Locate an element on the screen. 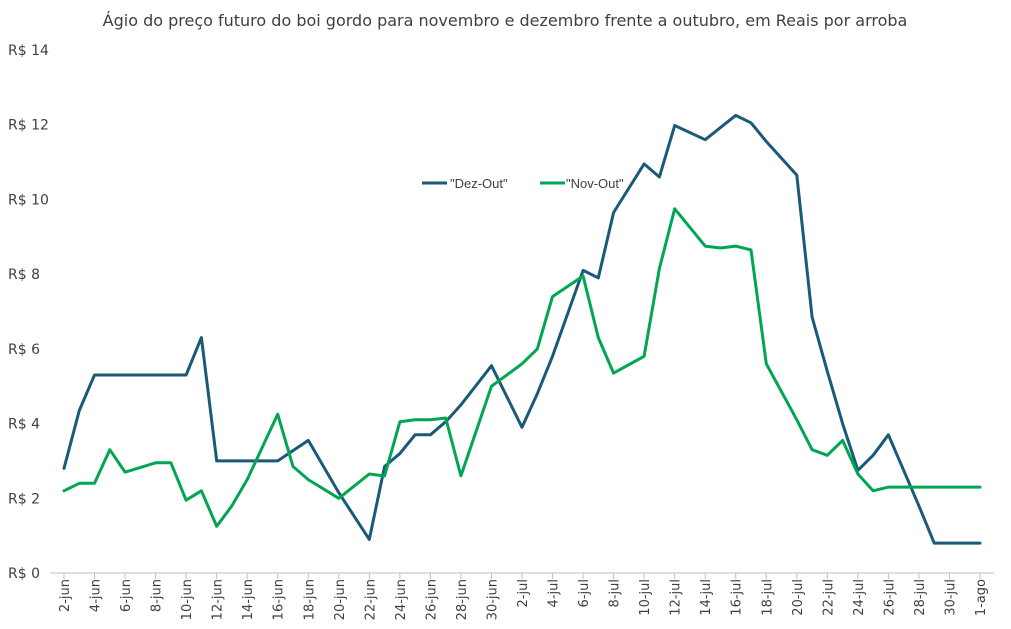  y-tick-label: R$ 14 is located at coordinates (28, 51).